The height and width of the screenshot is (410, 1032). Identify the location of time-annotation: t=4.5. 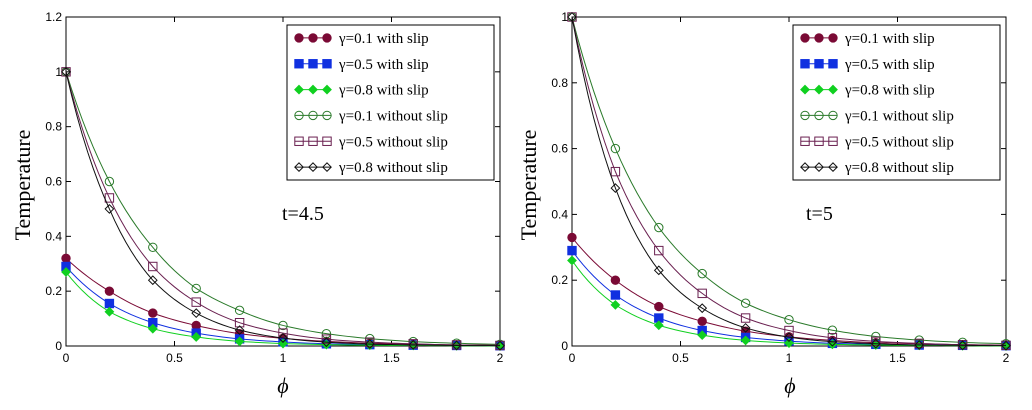
(303, 214).